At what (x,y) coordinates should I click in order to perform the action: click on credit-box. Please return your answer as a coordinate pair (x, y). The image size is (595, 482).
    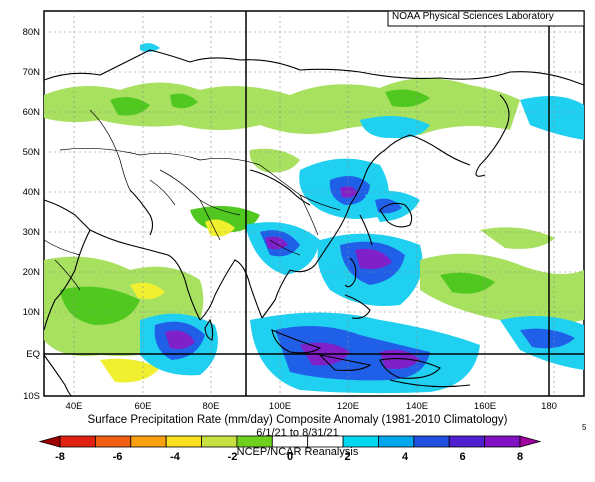
    Looking at the image, I should click on (486, 18).